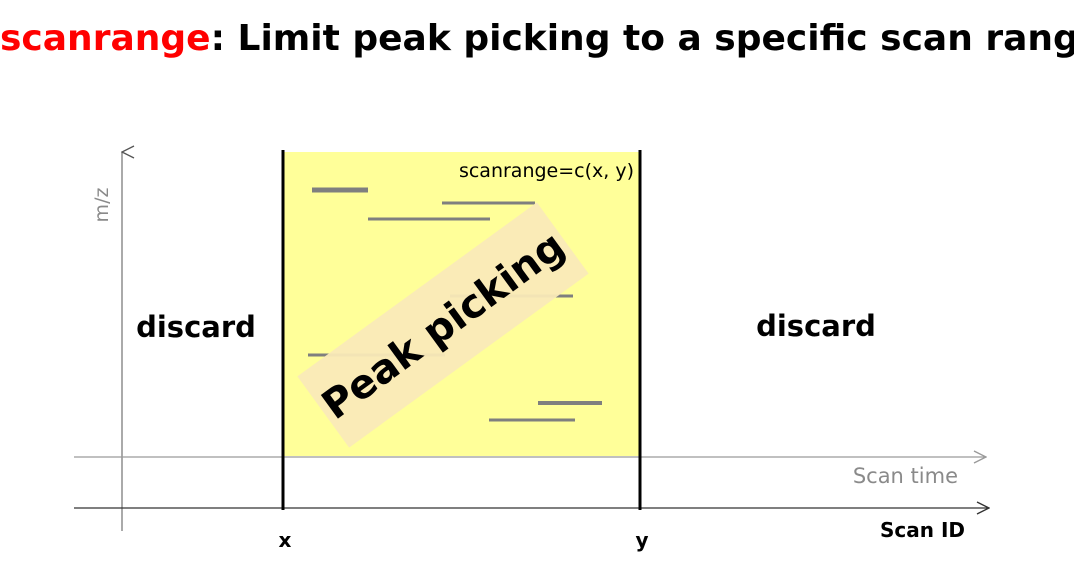  Describe the element at coordinates (105, 38) in the screenshot. I see `title-keyword: scanrange` at that location.